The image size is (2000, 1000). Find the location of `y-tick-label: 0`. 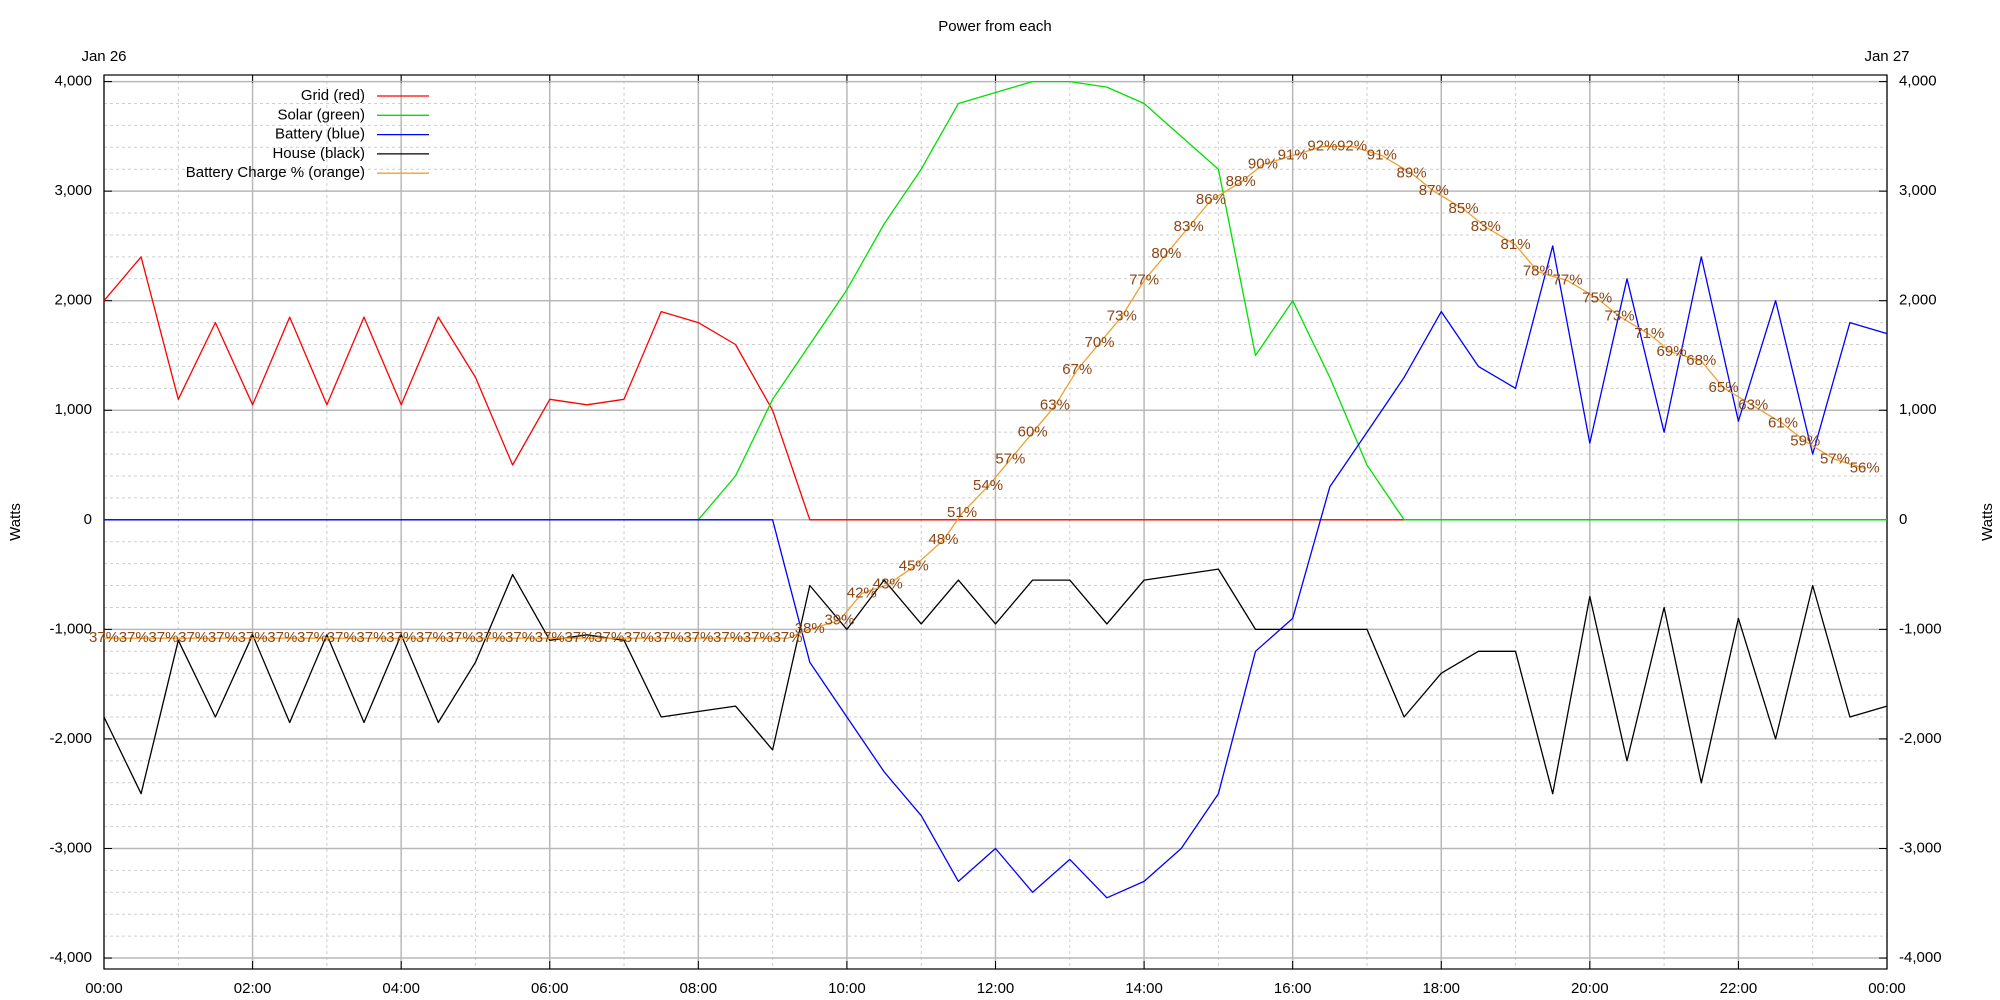

y-tick-label: 0 is located at coordinates (88, 519).